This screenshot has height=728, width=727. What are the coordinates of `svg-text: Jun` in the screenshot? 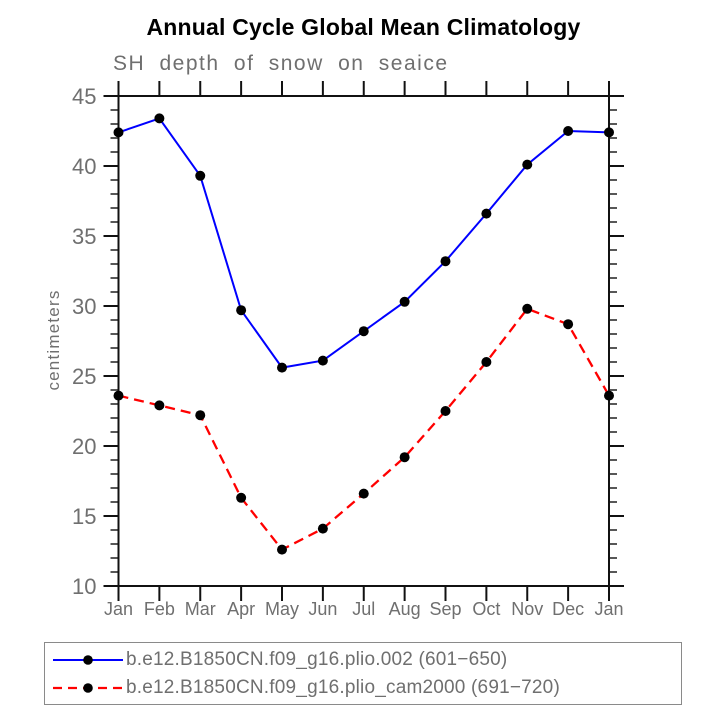 It's located at (322, 609).